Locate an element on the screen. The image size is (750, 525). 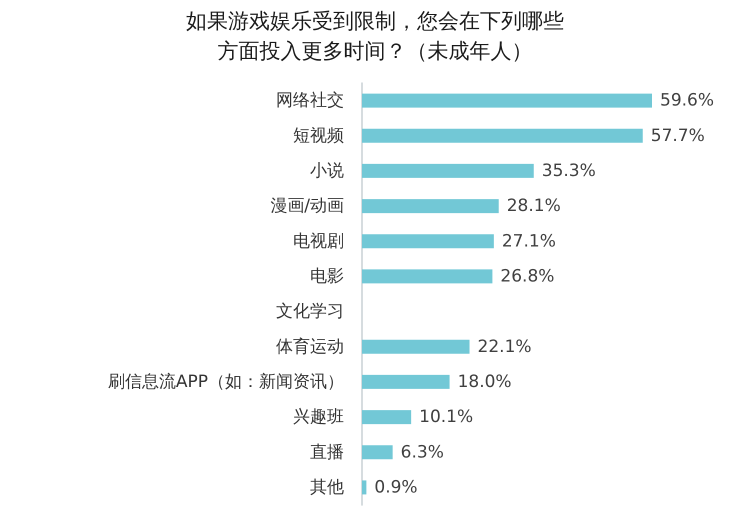
y-tick-label: 其他 is located at coordinates (327, 487).